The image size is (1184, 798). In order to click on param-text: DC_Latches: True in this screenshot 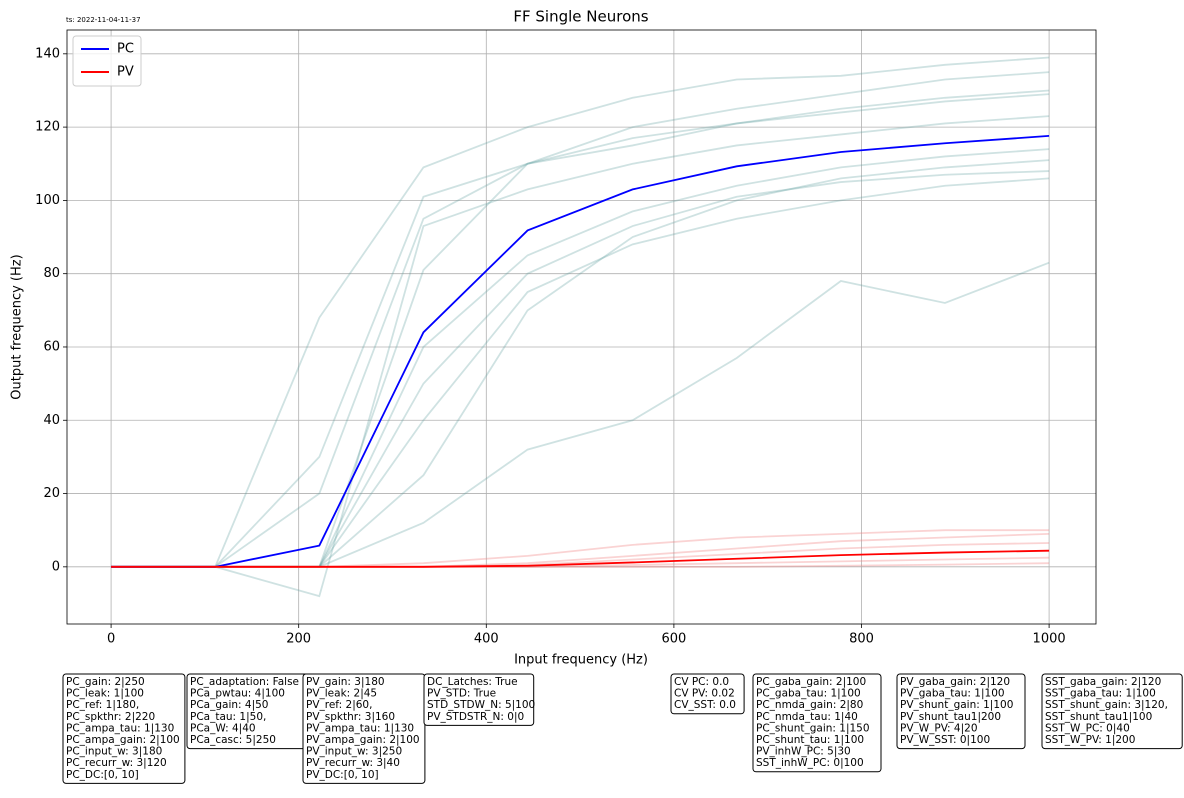, I will do `click(472, 682)`.